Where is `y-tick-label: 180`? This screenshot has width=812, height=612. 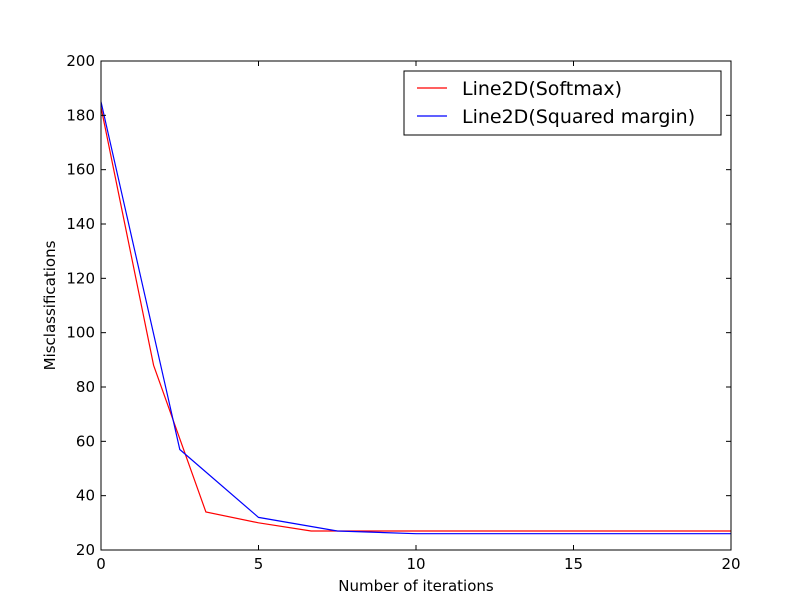 y-tick-label: 180 is located at coordinates (80, 115).